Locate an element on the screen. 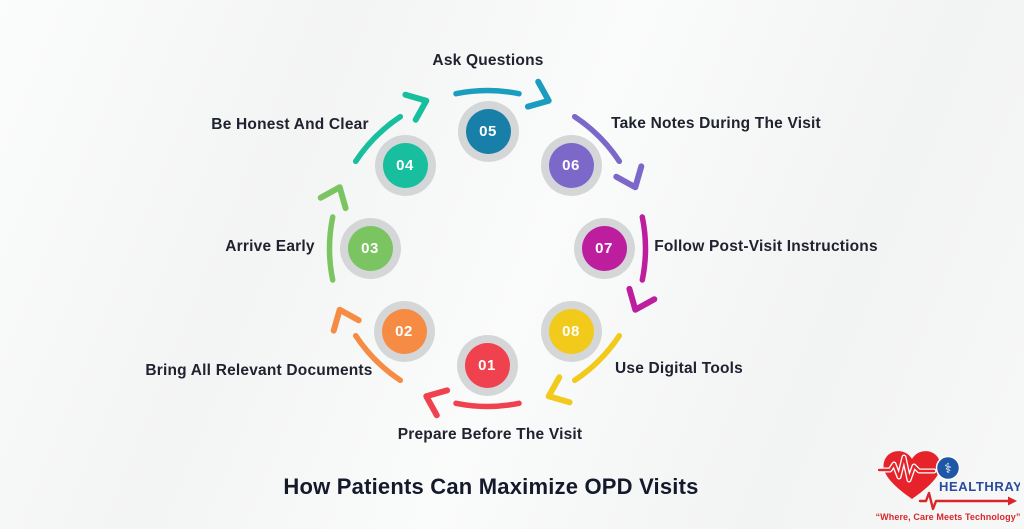 This screenshot has width=1024, height=529. step-label-01: Prepare Before The Visit is located at coordinates (490, 434).